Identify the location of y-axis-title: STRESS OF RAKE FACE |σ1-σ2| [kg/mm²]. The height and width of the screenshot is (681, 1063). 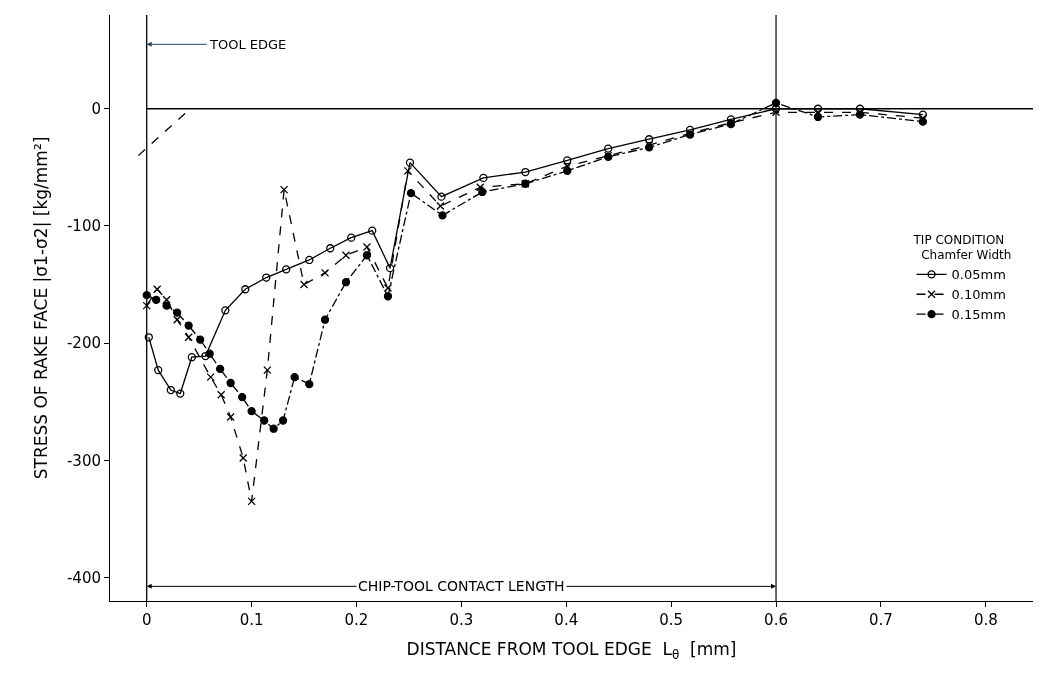
(40, 308).